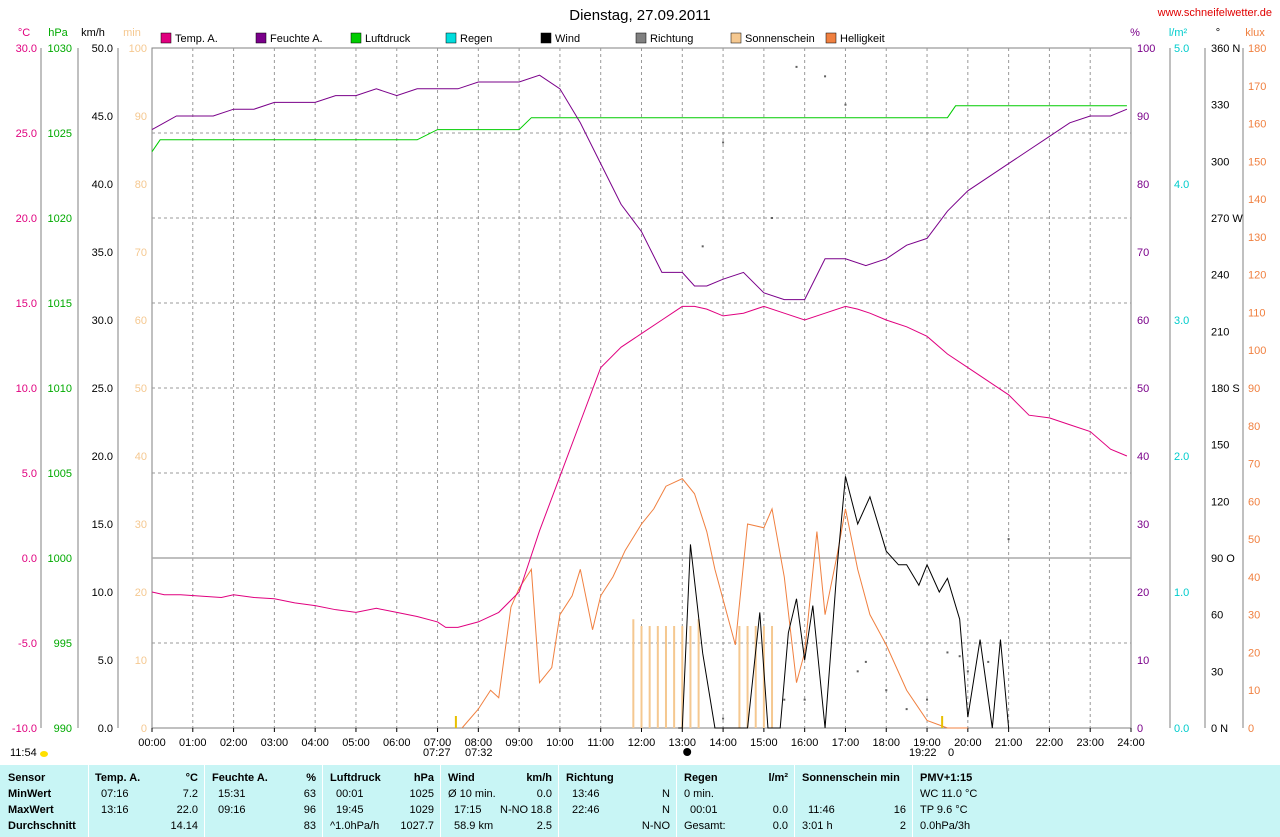 The width and height of the screenshot is (1280, 837). I want to click on x-tick-label: 13:00, so click(683, 743).